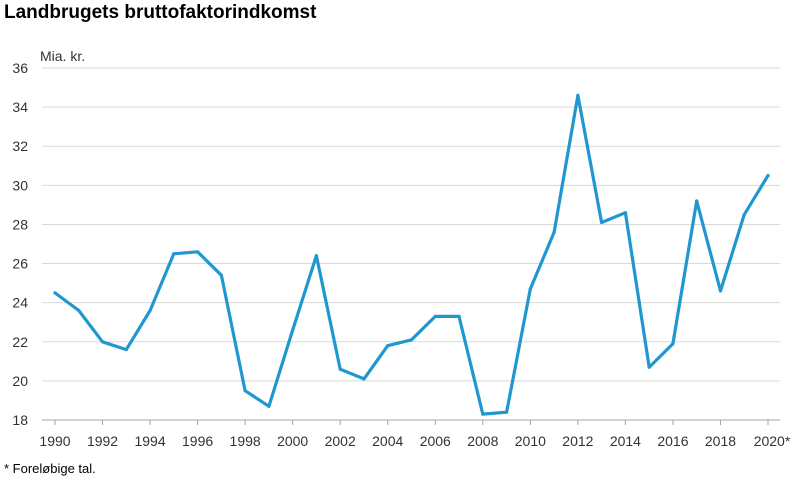 Image resolution: width=800 pixels, height=478 pixels. I want to click on y-tick-label: 22, so click(20, 342).